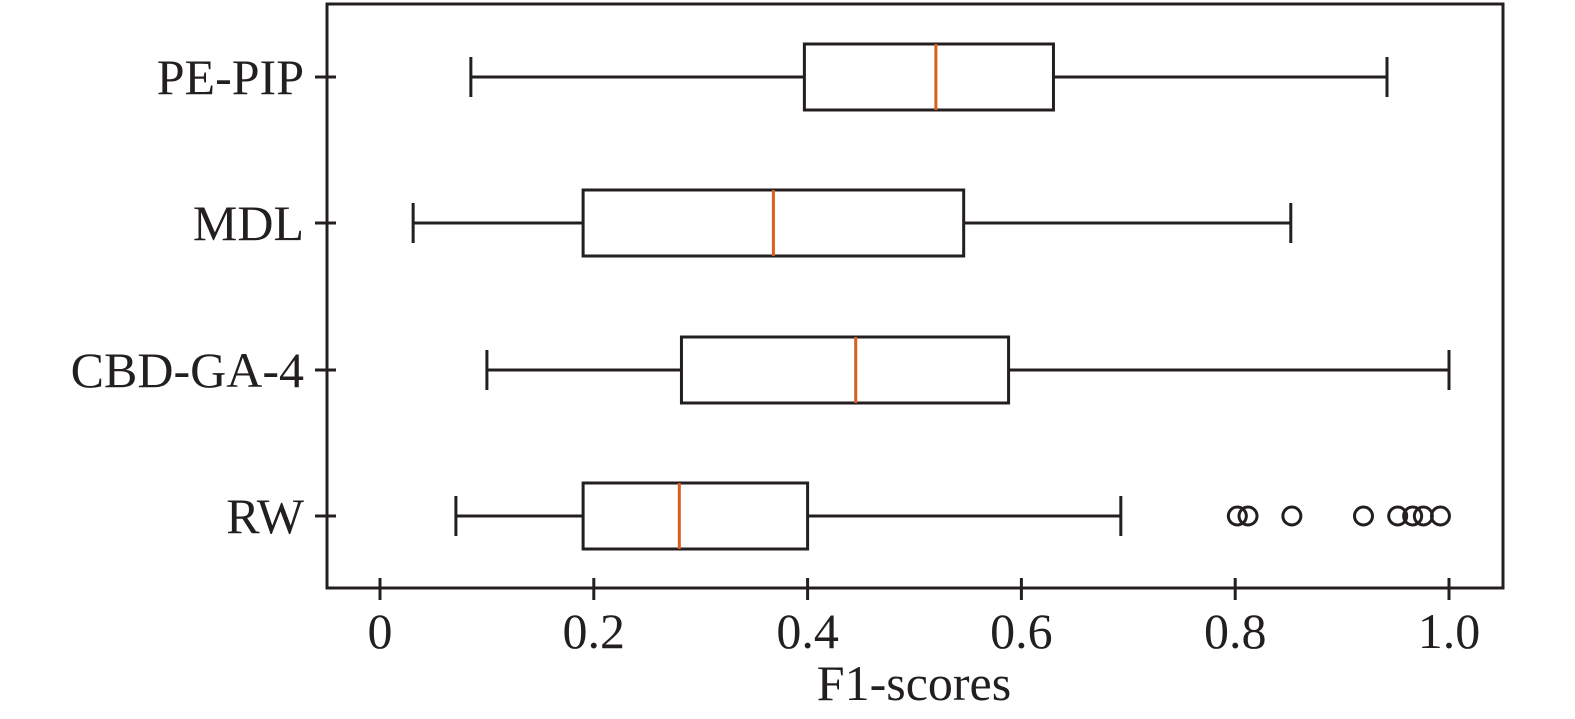 The width and height of the screenshot is (1575, 719). Describe the element at coordinates (230, 77) in the screenshot. I see `y-tick-label-pe-pip: PE-PIP` at that location.